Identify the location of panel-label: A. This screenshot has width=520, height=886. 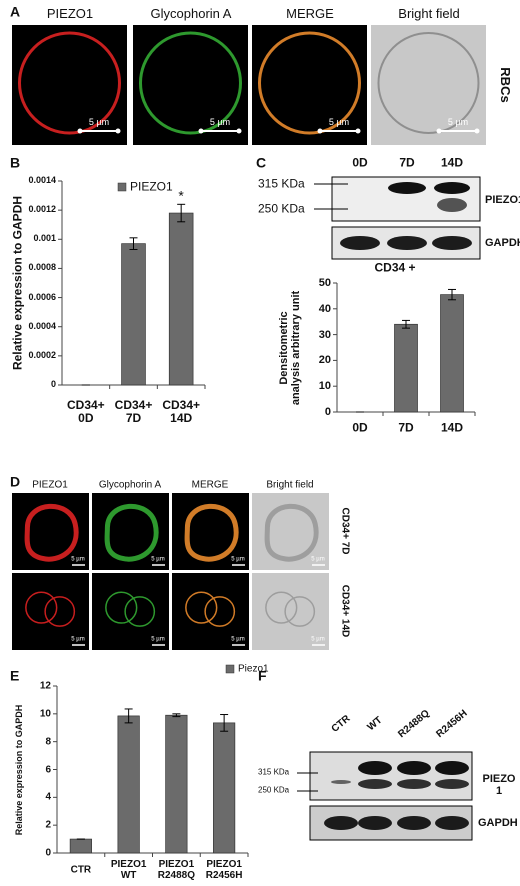
(15, 11).